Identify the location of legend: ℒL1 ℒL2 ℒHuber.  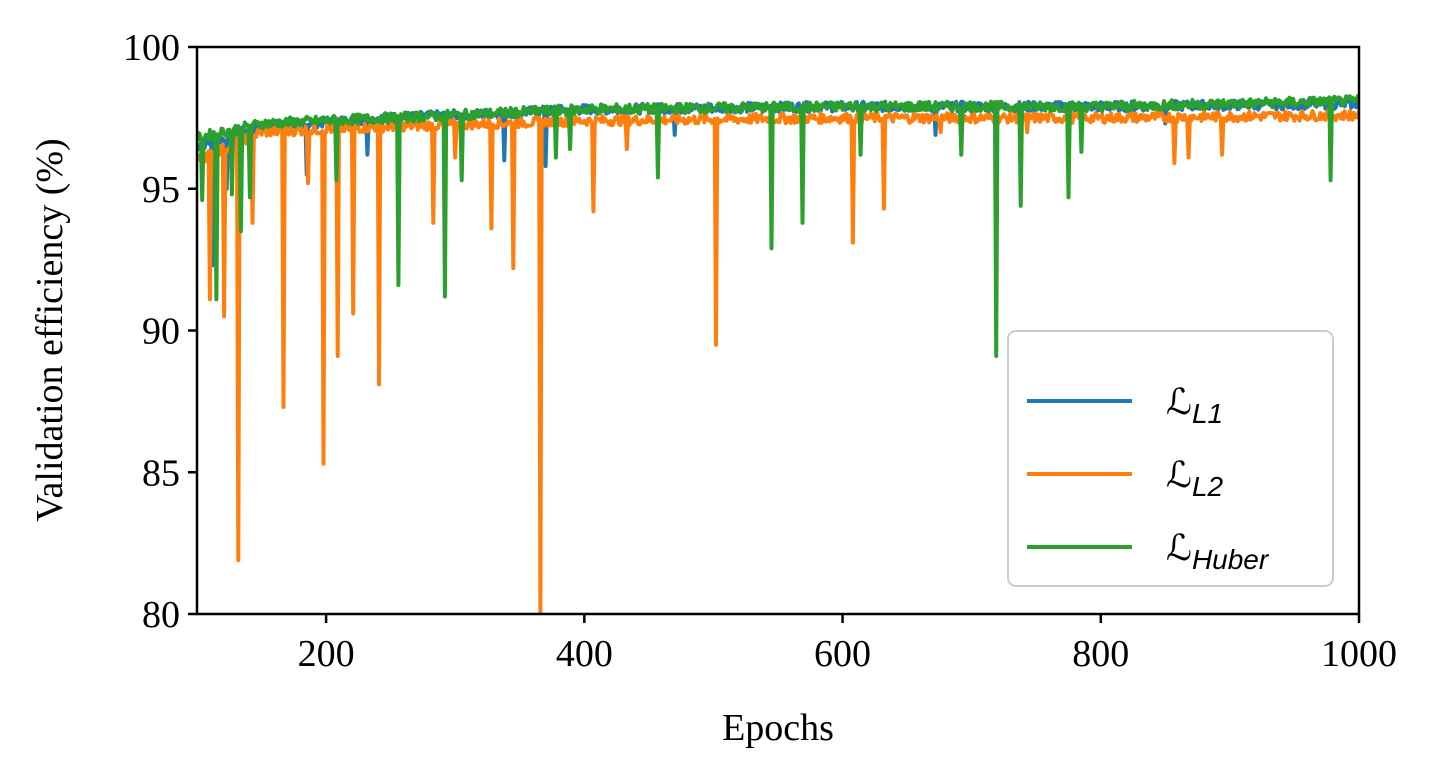
(1170, 458).